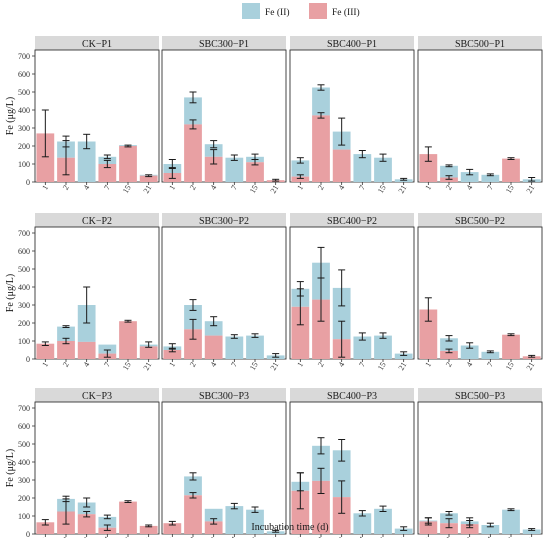  I want to click on panel-title: CK−P3, so click(97, 396).